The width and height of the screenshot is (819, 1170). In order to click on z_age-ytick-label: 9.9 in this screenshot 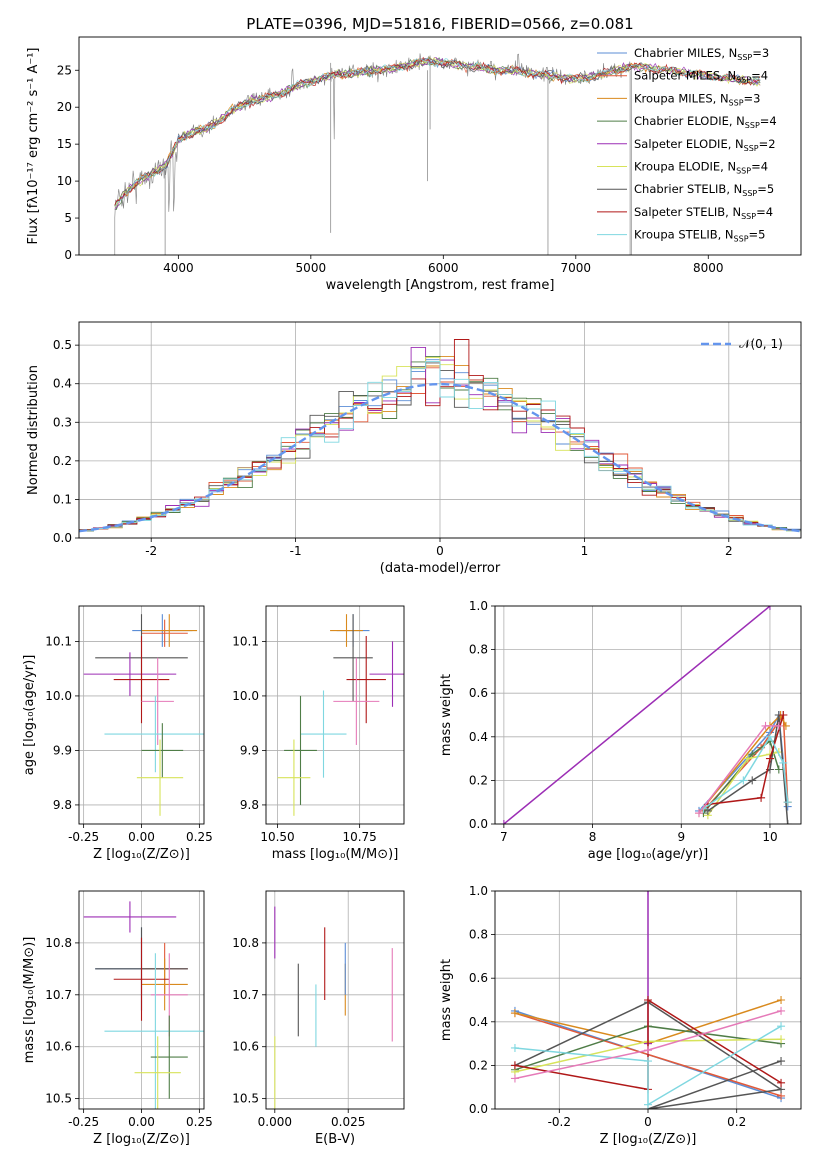, I will do `click(62, 750)`.